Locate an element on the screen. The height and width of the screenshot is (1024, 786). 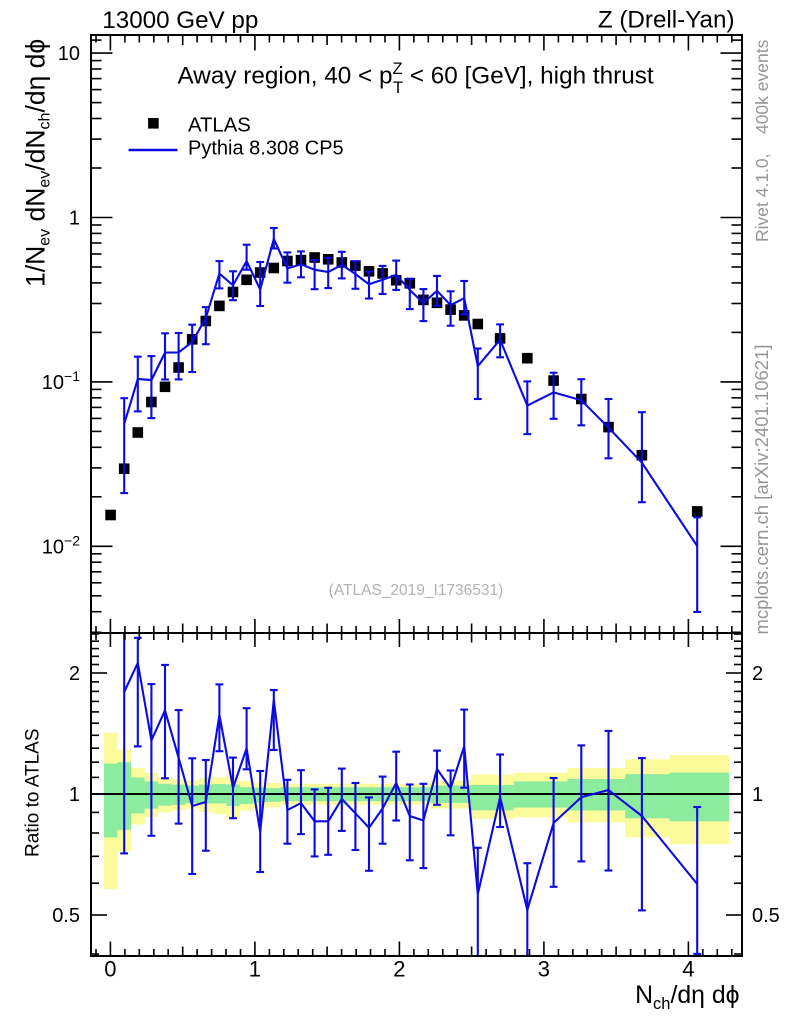
svg-text: ATLAS is located at coordinates (219, 126).